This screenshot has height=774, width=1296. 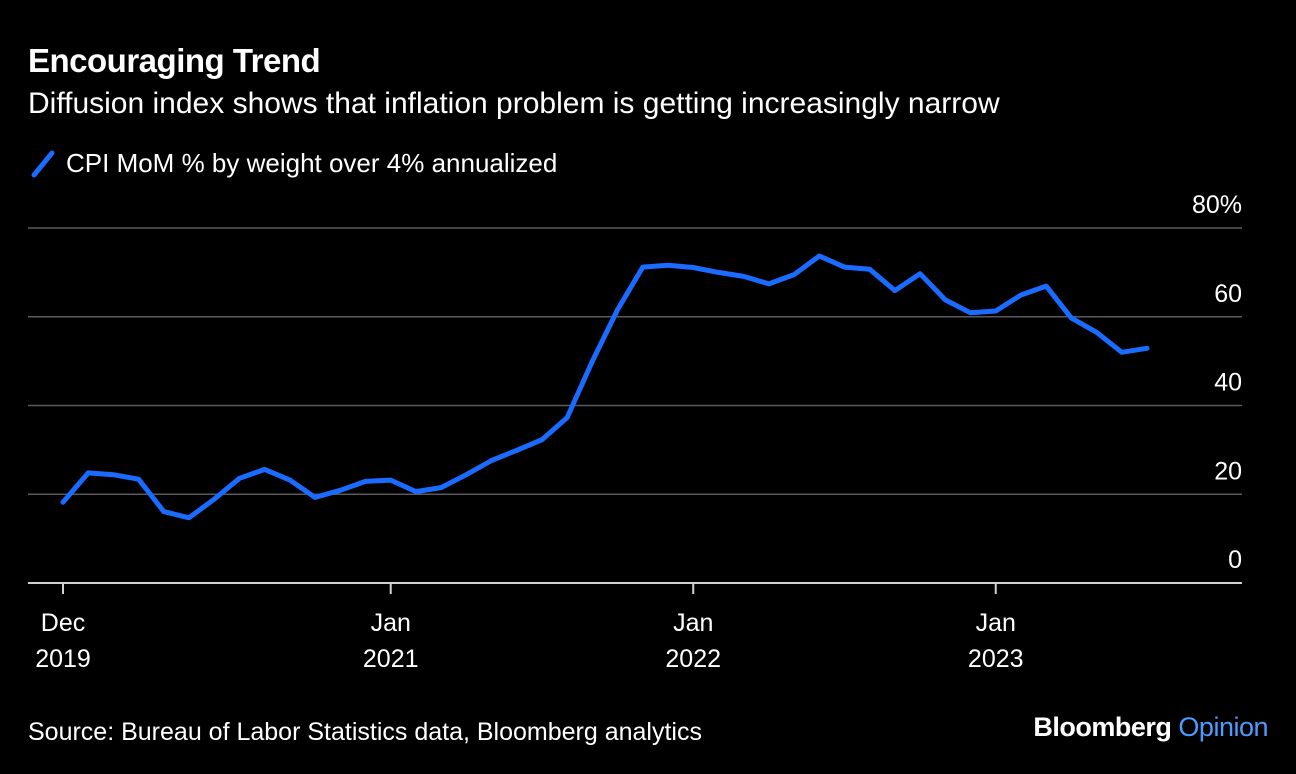 I want to click on y-tick-label: 0, so click(x=1235, y=560).